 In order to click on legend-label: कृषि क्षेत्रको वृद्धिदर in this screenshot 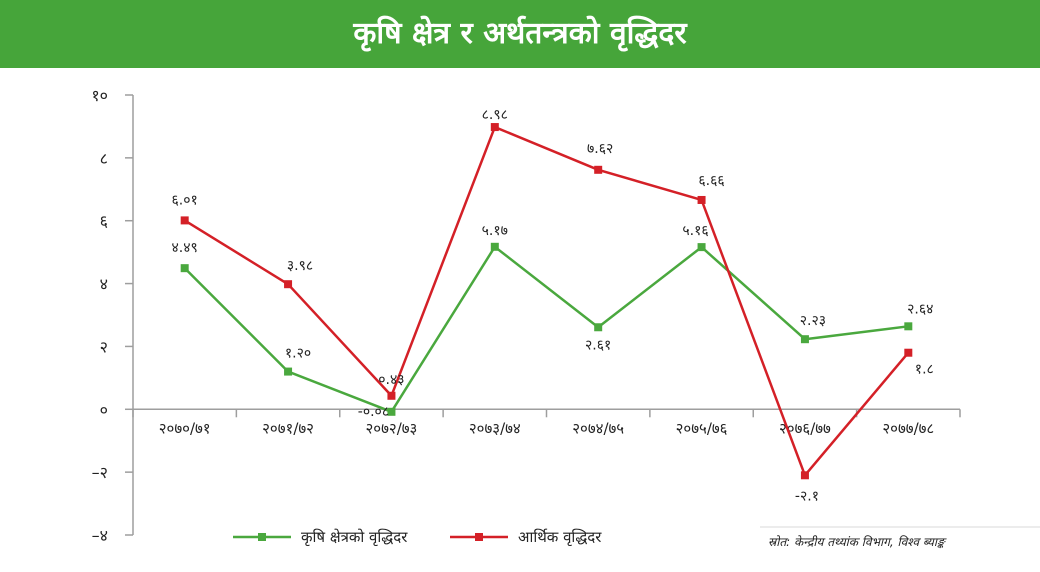, I will do `click(354, 537)`.